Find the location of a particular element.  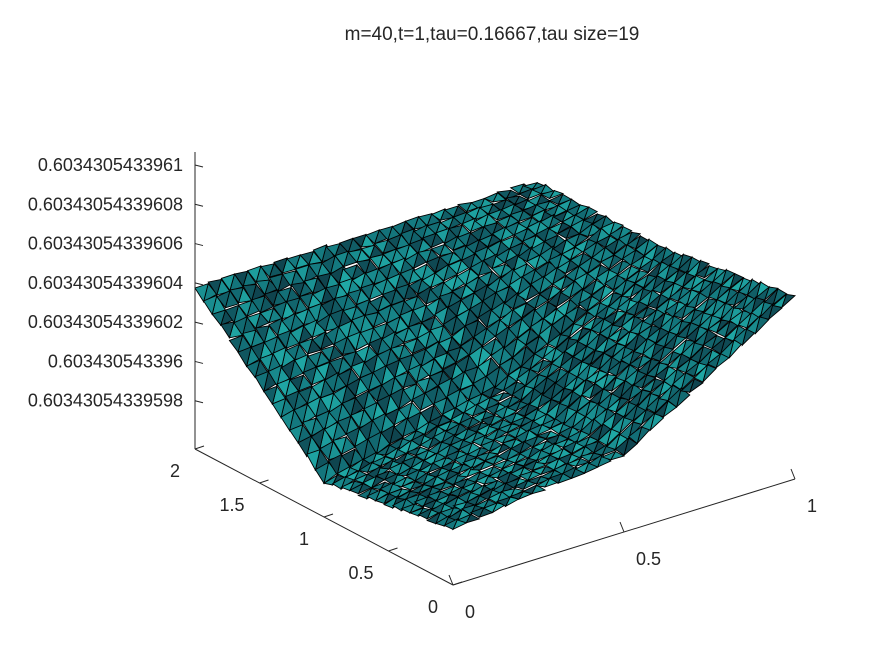

z-tick-label: 0.60343054339602 is located at coordinates (105, 322).